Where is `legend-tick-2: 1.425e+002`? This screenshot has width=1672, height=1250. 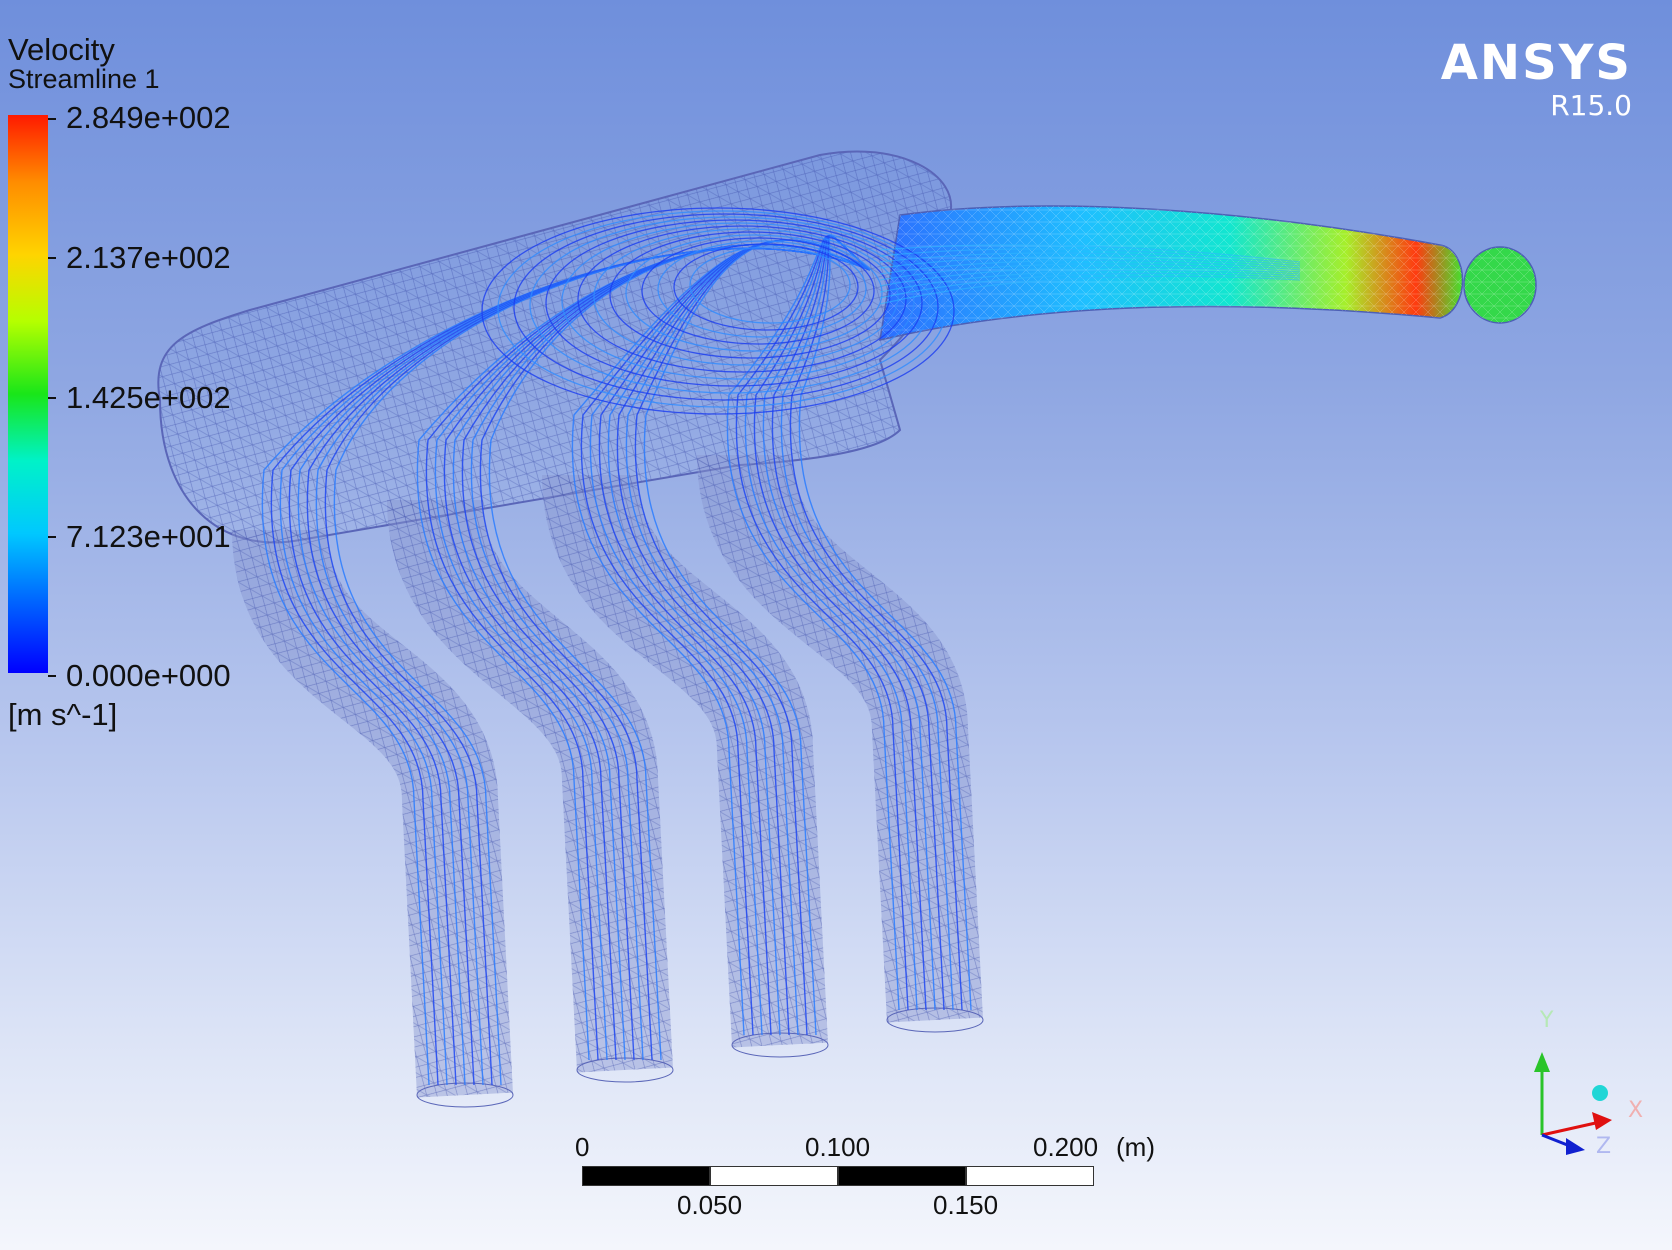 legend-tick-2: 1.425e+002 is located at coordinates (148, 397).